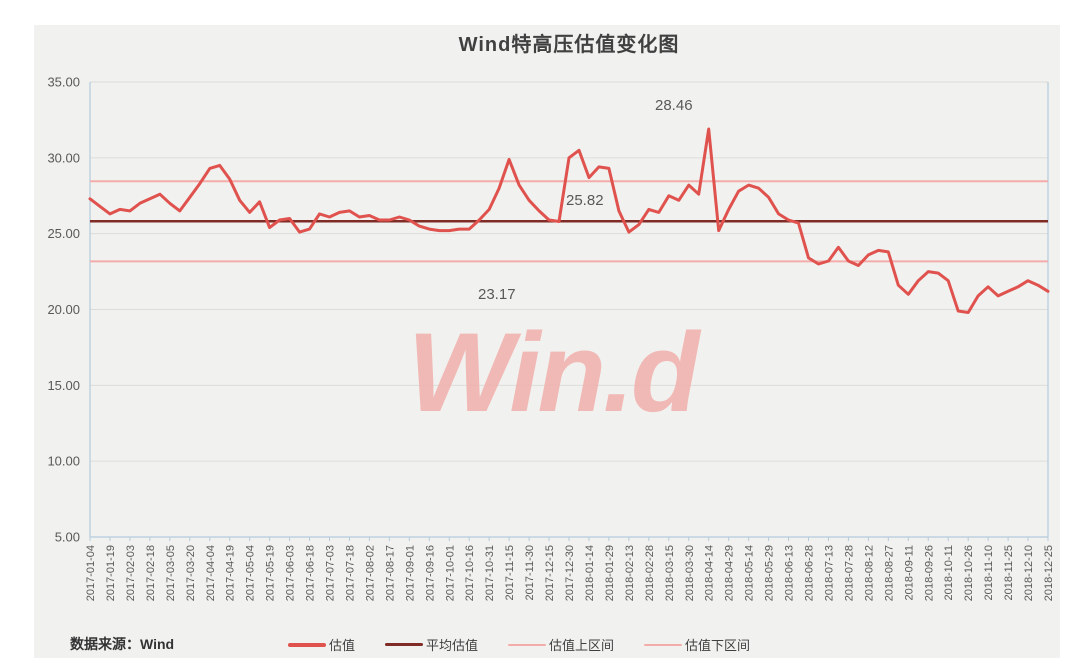 This screenshot has width=1072, height=668. What do you see at coordinates (370, 573) in the screenshot?
I see `svg-text: 2017-08-02` at bounding box center [370, 573].